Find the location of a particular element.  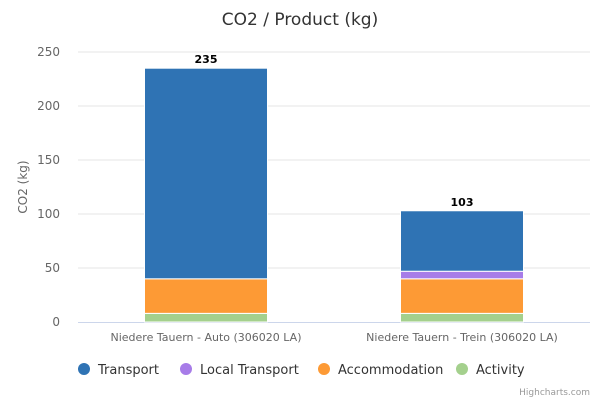

x-tick-label: Niedere Tauern - Trein (306020 LA) is located at coordinates (462, 337).